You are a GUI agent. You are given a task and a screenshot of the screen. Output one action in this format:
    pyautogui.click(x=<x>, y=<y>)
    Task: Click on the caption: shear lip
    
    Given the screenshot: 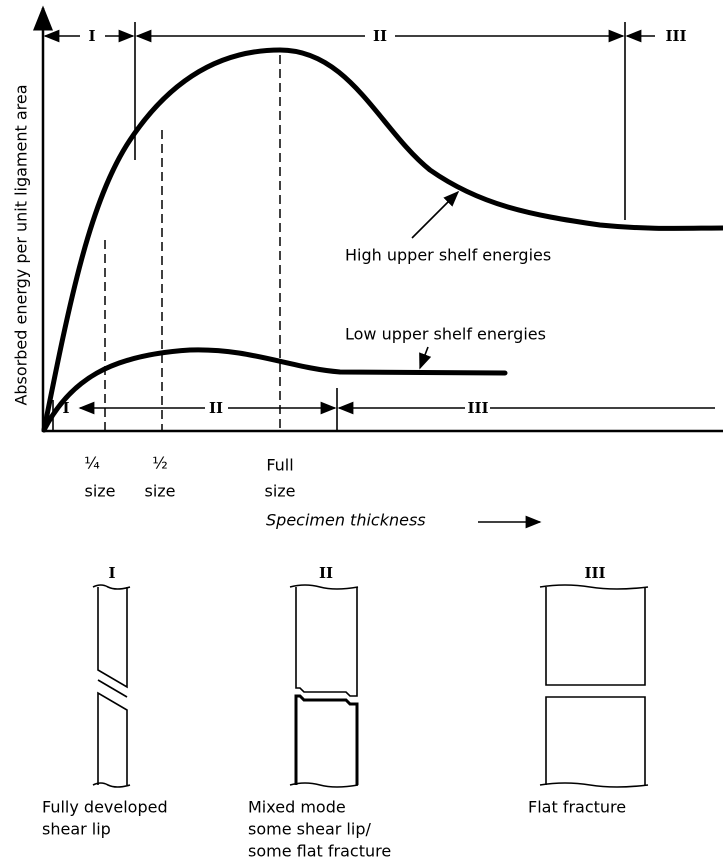 What is the action you would take?
    pyautogui.click(x=76, y=829)
    